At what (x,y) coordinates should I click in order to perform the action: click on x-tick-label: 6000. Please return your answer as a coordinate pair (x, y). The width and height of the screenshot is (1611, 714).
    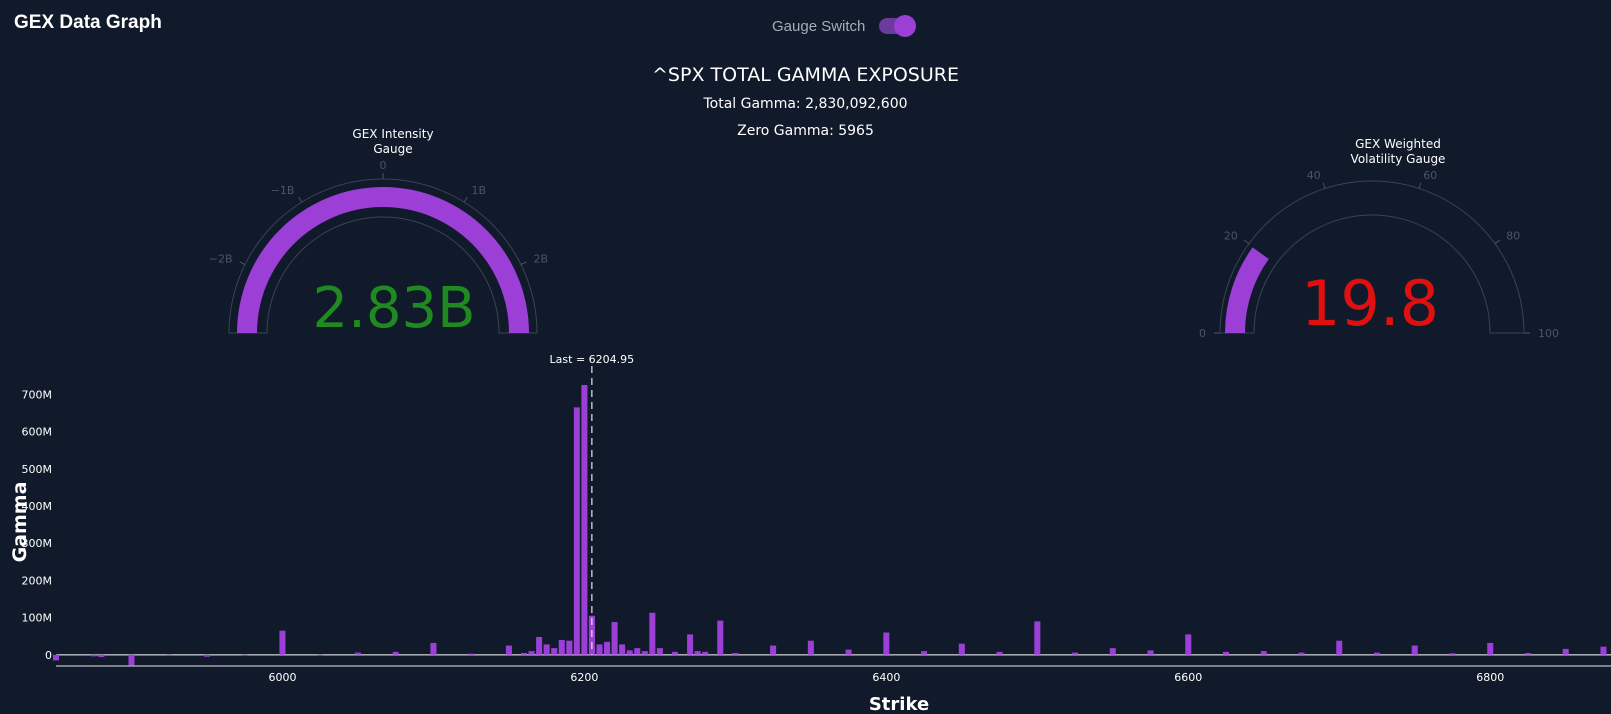
    Looking at the image, I should click on (282, 677).